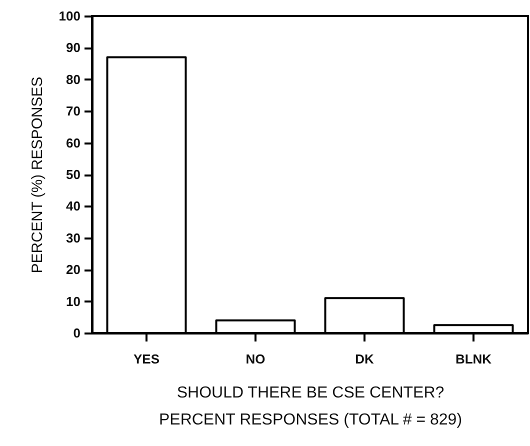  What do you see at coordinates (310, 393) in the screenshot?
I see `x-axis-title: SHOULD THERE BE CSE CENTER?` at bounding box center [310, 393].